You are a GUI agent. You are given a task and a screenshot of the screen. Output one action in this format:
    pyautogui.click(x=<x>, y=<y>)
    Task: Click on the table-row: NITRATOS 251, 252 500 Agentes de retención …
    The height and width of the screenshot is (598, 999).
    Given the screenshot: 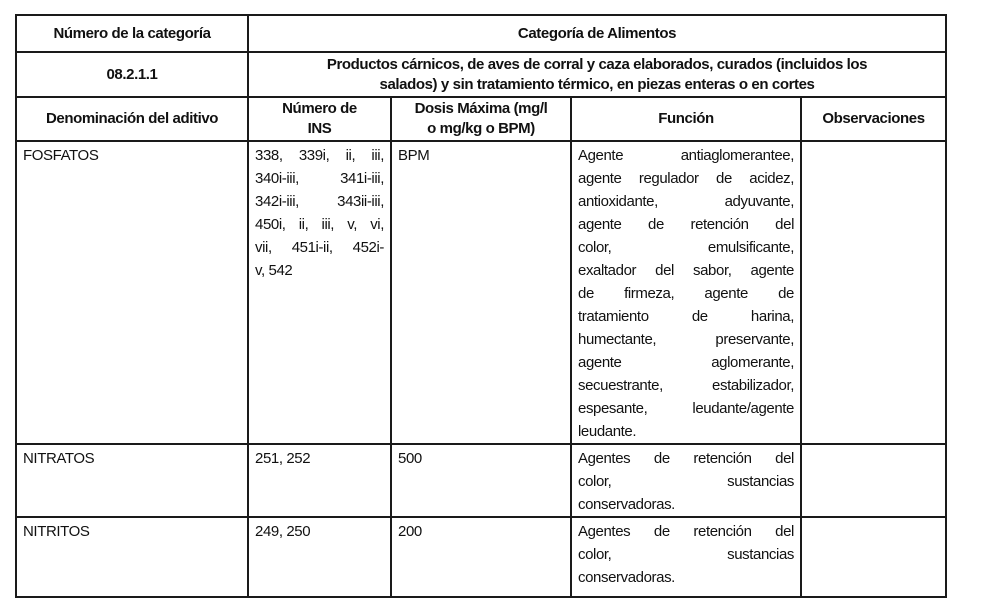 What is the action you would take?
    pyautogui.click(x=481, y=480)
    